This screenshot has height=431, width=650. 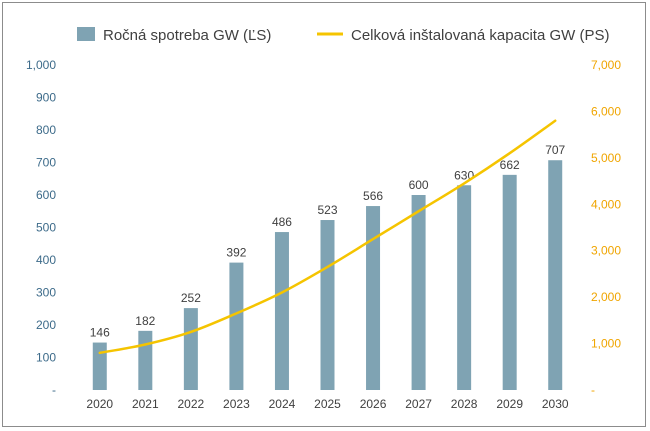 I want to click on left-axis: - 100 200 300 400 500 600 700 800 900 1,000, so click(x=41, y=227).